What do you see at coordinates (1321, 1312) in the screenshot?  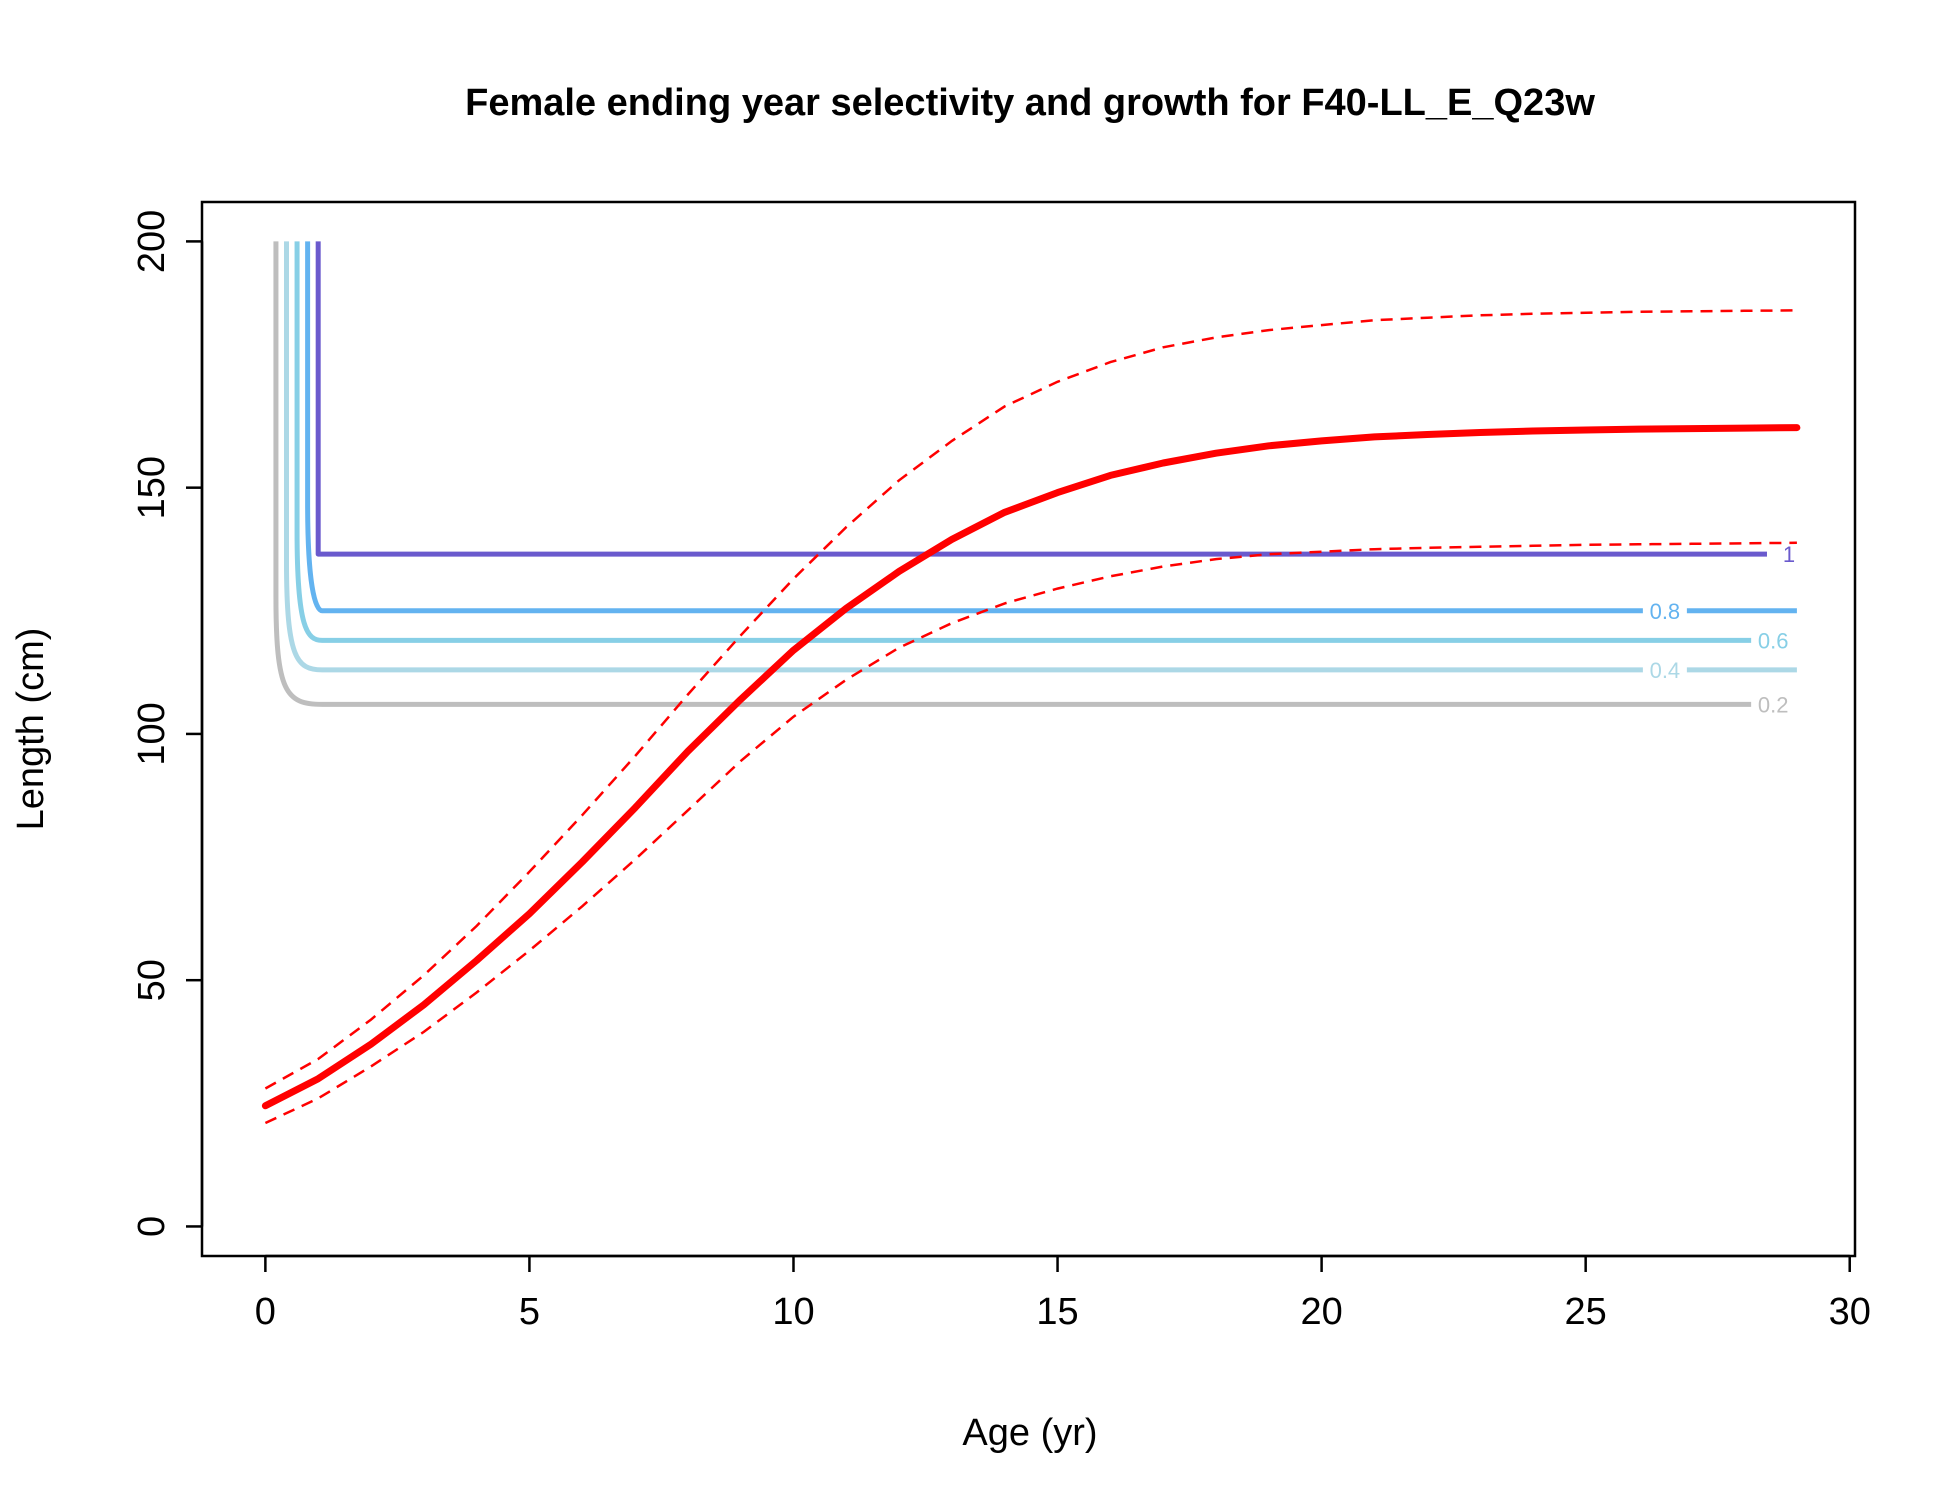 I see `x-tick-label: 20` at bounding box center [1321, 1312].